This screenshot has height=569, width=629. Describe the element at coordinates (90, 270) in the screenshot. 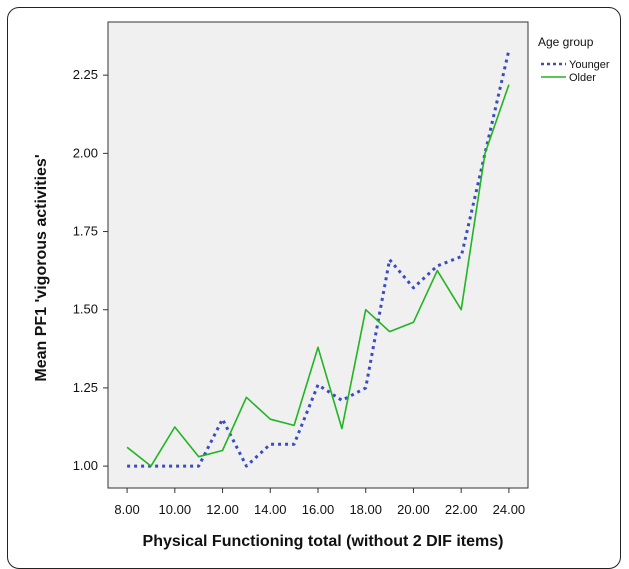

I see `y-axis: 1.00 1.25 1.50 1.75 2.00 2.25` at that location.